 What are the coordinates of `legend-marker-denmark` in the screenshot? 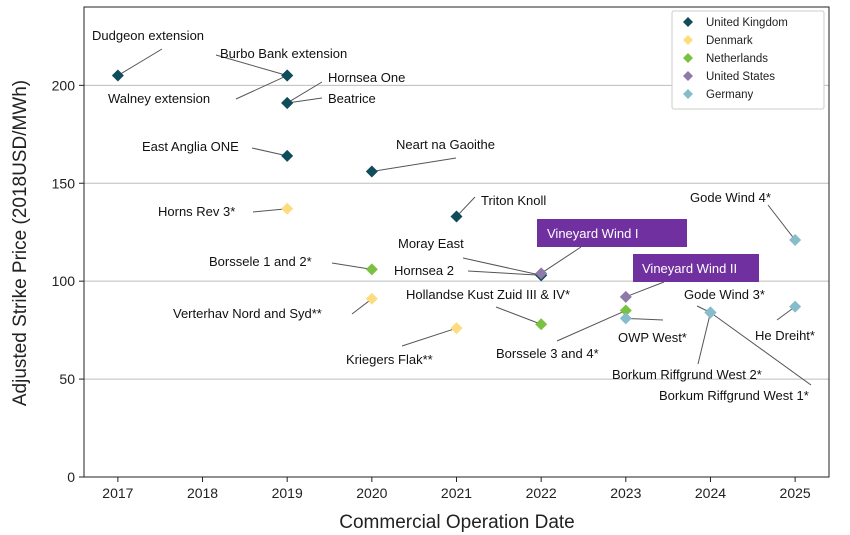 It's located at (688, 40).